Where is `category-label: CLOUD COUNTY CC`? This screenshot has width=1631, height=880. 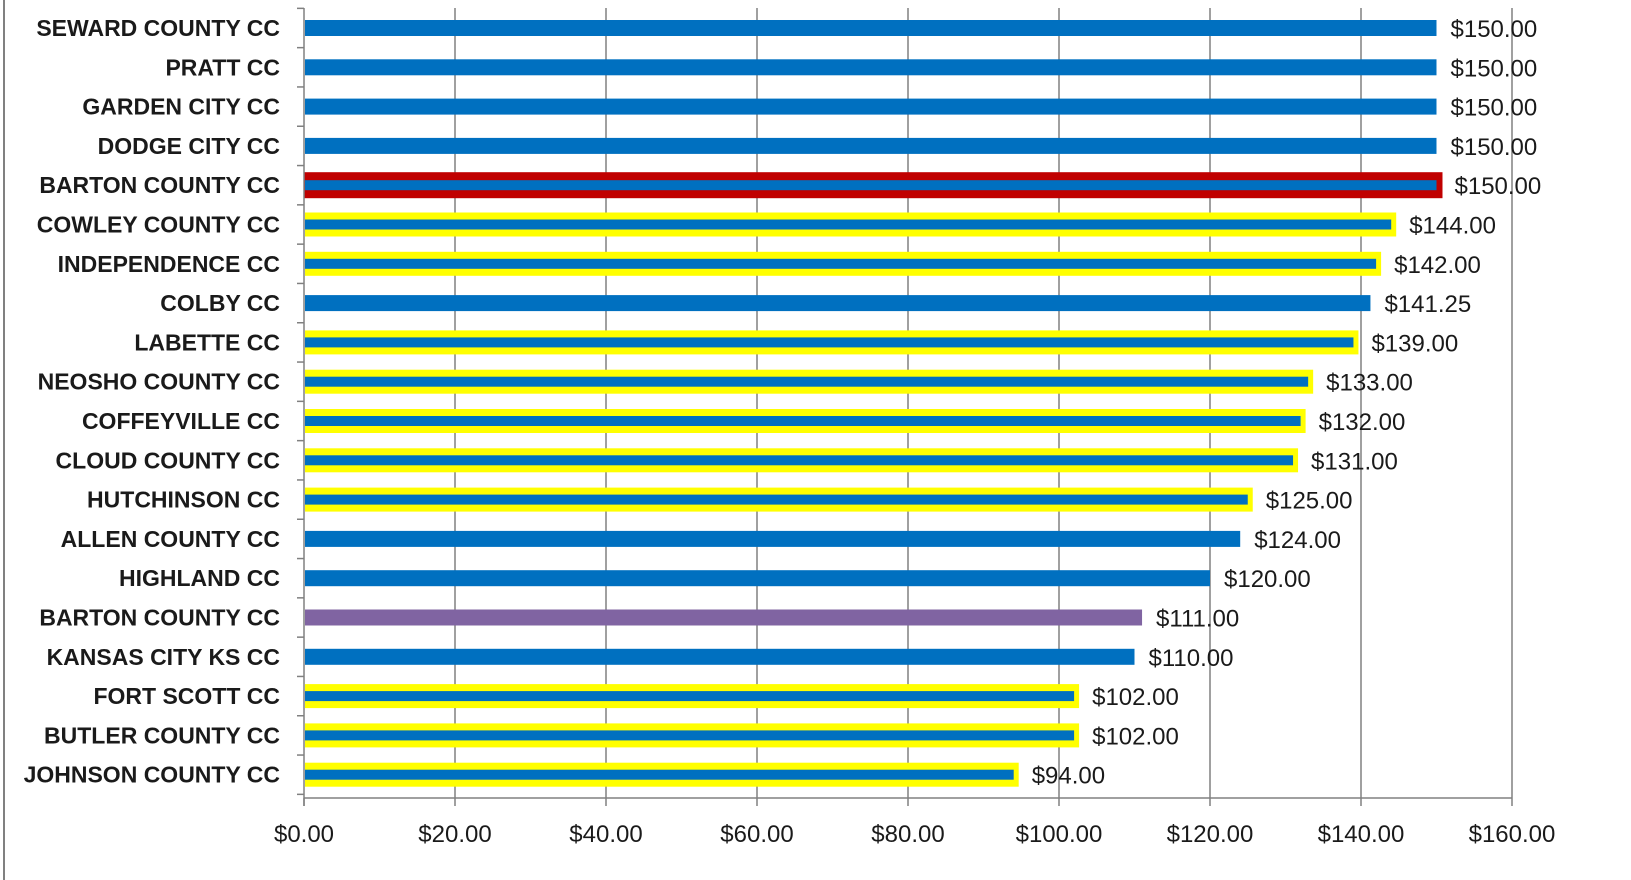 category-label: CLOUD COUNTY CC is located at coordinates (168, 460).